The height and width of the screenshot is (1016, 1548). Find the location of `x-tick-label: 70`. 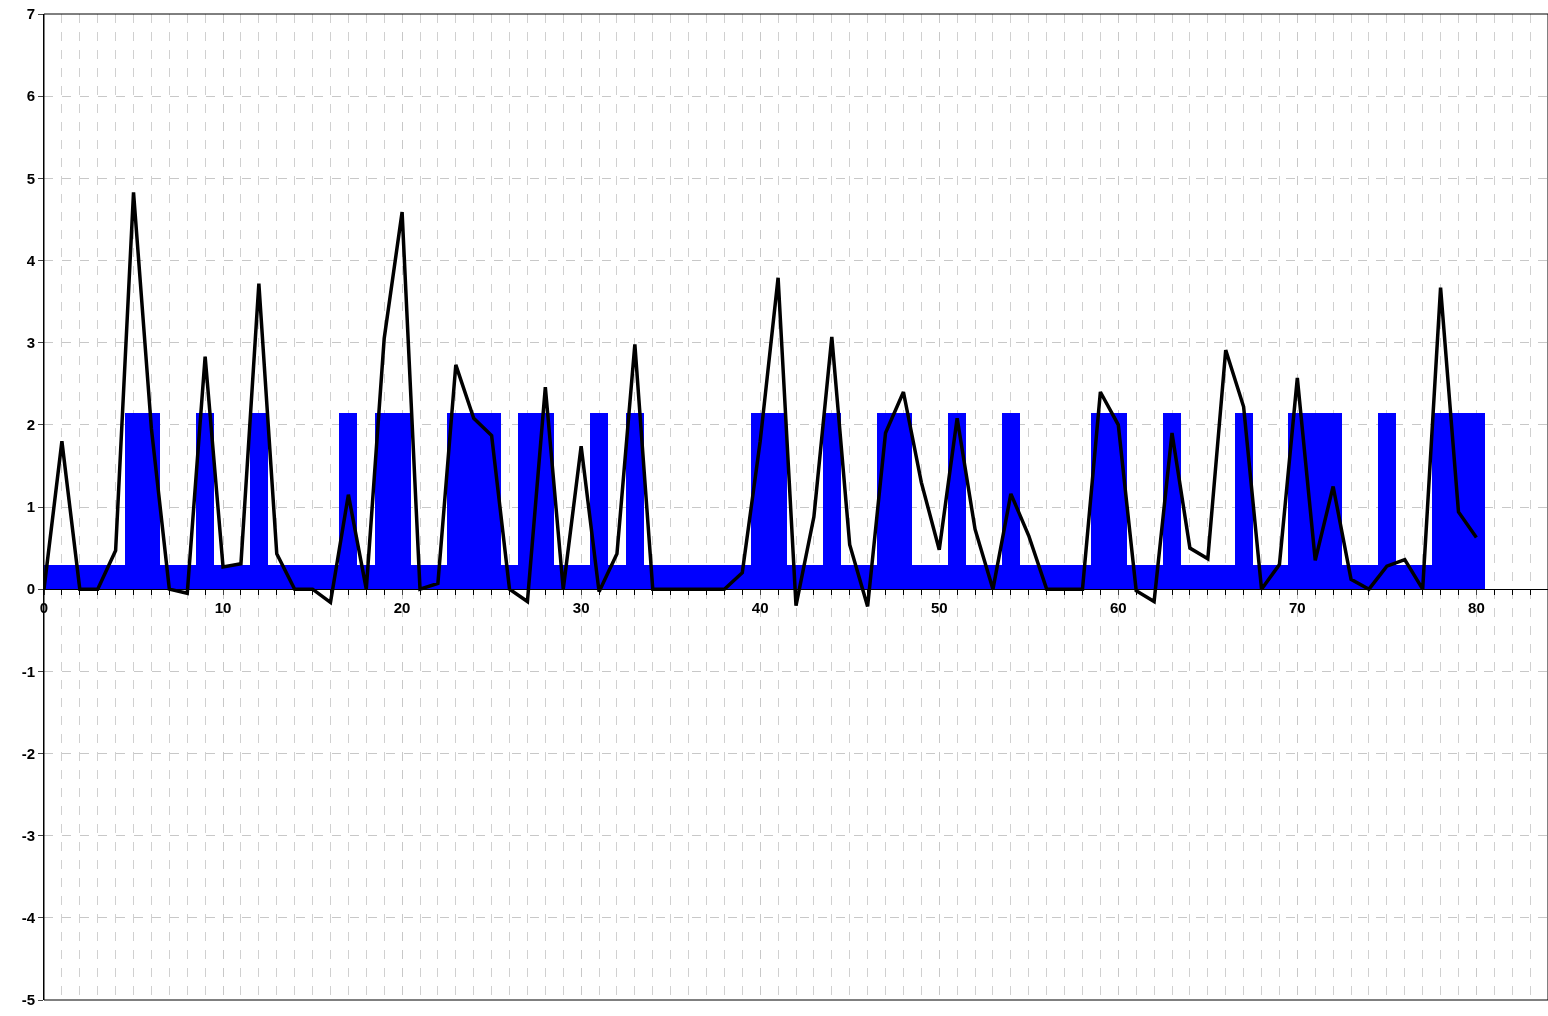

x-tick-label: 70 is located at coordinates (1297, 608).